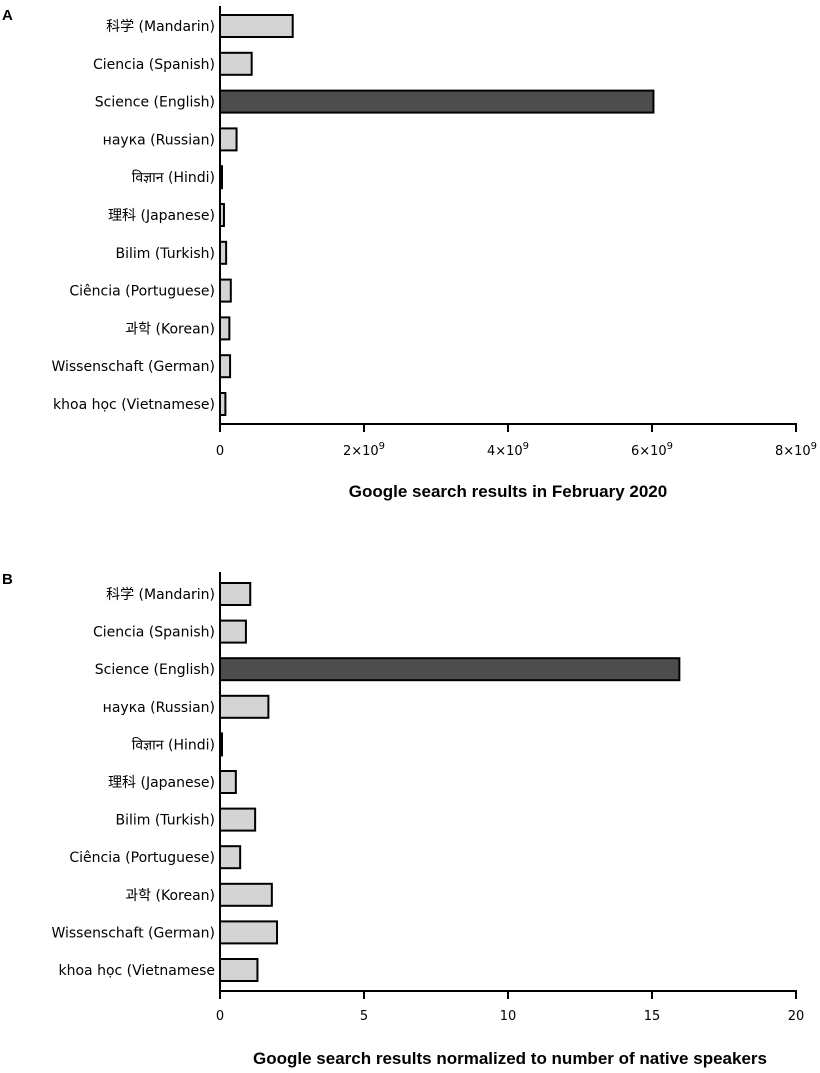 The image size is (820, 1073). I want to click on panel-a-x-axis-title: Google search results in February 2020, so click(508, 491).